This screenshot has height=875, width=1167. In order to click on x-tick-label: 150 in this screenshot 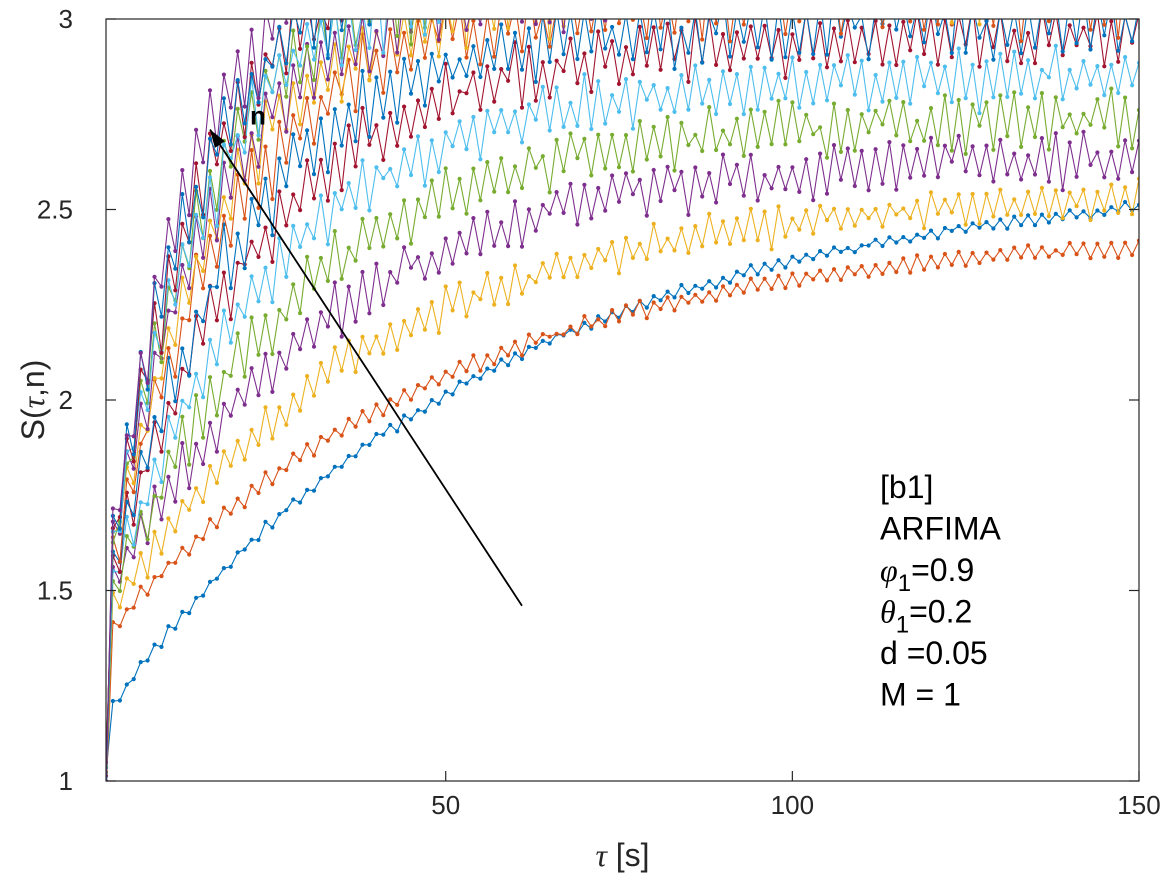, I will do `click(1138, 805)`.